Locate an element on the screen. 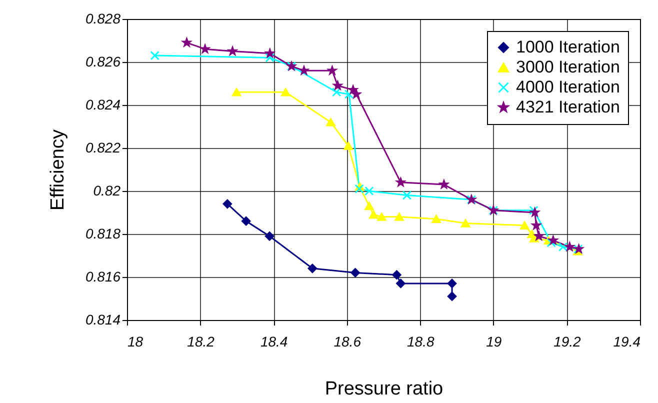 The image size is (658, 403). legend-label: 1000 Iteration is located at coordinates (568, 47).